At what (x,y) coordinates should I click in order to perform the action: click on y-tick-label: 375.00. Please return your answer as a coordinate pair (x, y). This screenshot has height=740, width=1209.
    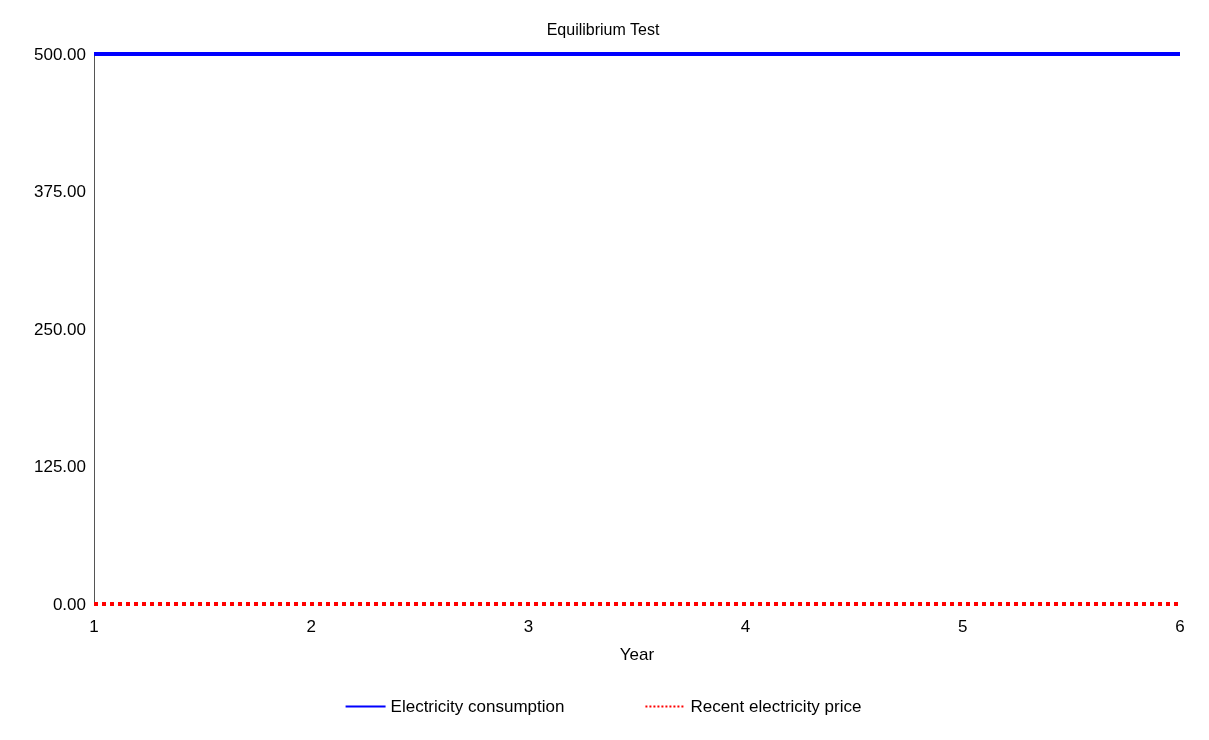
    Looking at the image, I should click on (60, 191).